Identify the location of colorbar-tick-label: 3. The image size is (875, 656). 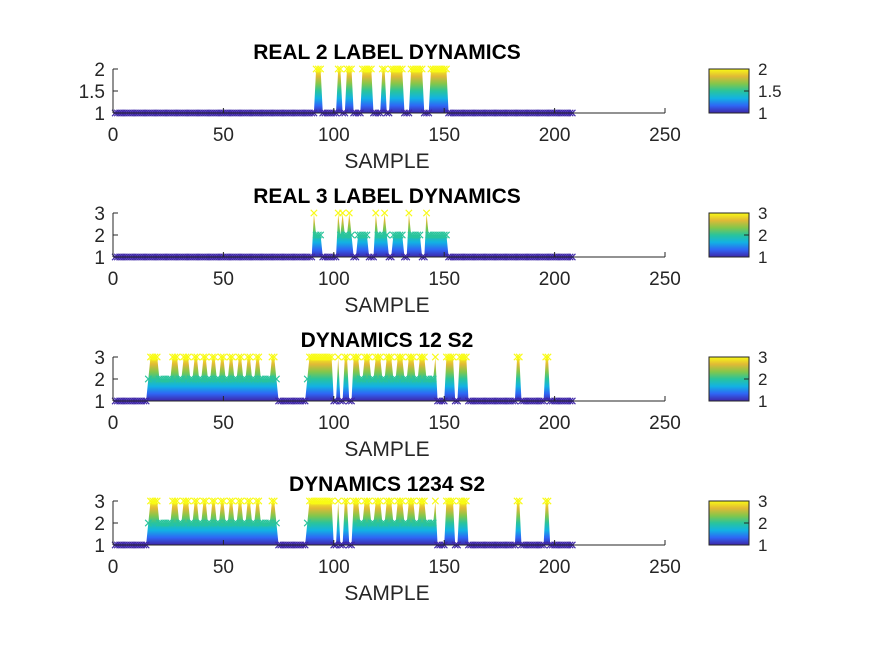
(762, 501).